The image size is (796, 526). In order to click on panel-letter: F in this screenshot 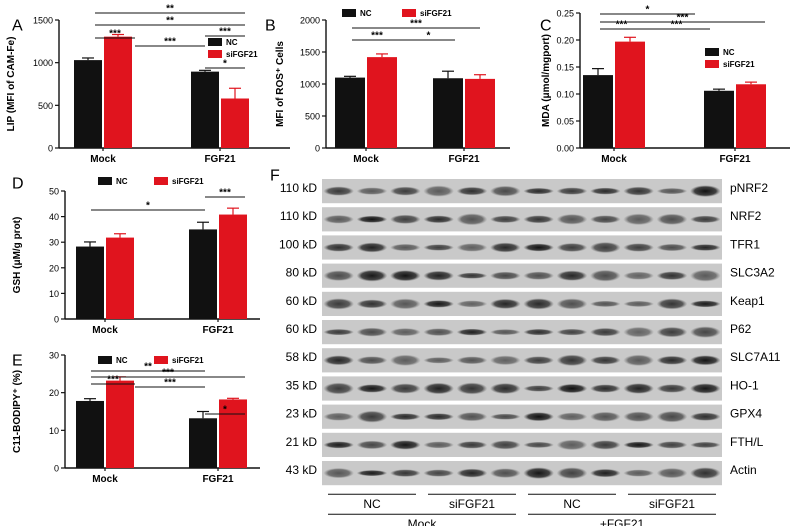, I will do `click(275, 175)`.